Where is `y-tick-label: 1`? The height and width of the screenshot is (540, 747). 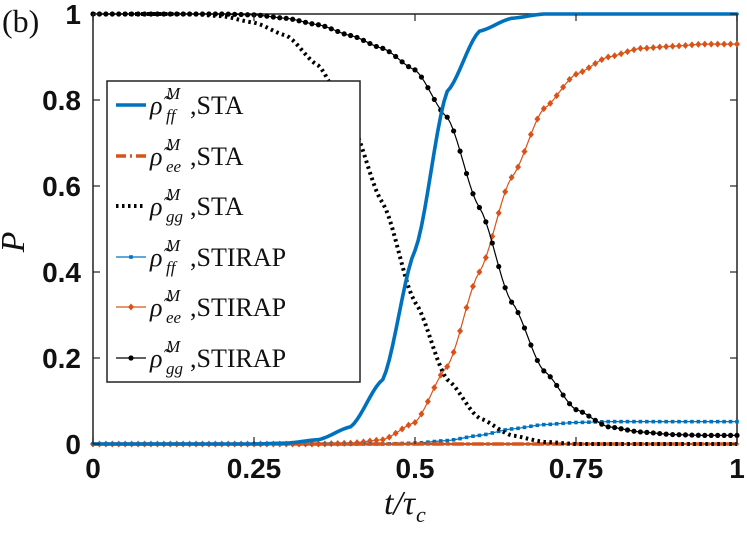
y-tick-label: 1 is located at coordinates (73, 15).